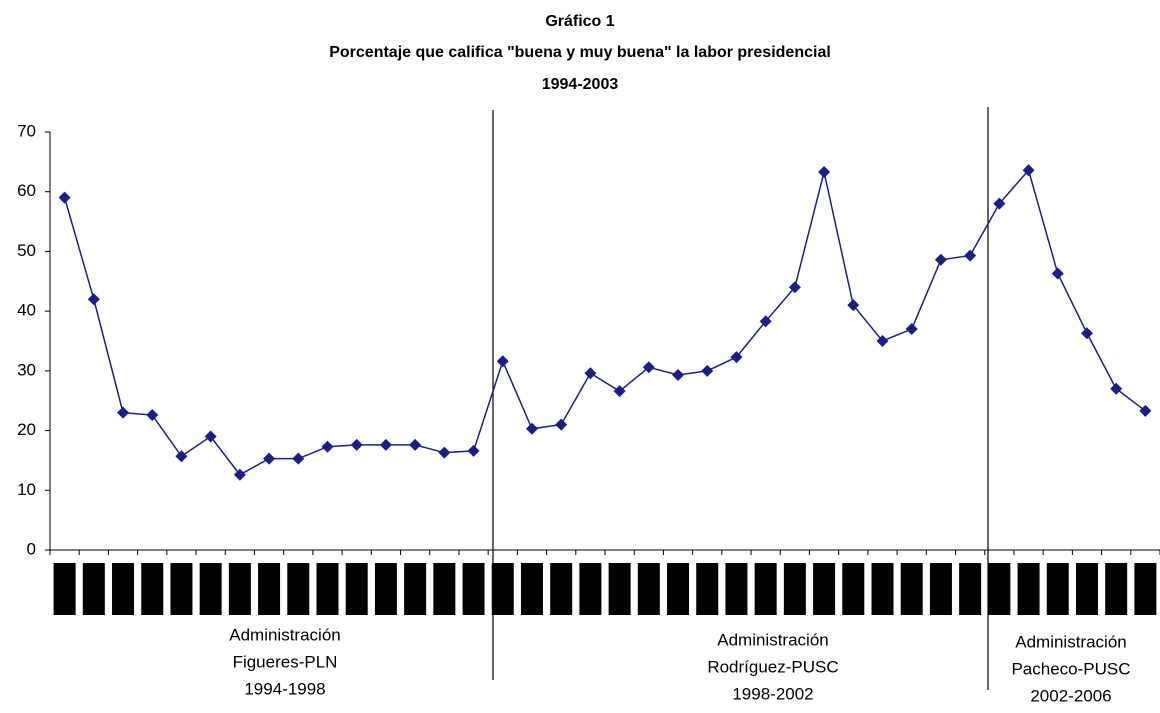 The height and width of the screenshot is (713, 1160). What do you see at coordinates (772, 666) in the screenshot?
I see `annotation: Rodríguez-PUSC` at bounding box center [772, 666].